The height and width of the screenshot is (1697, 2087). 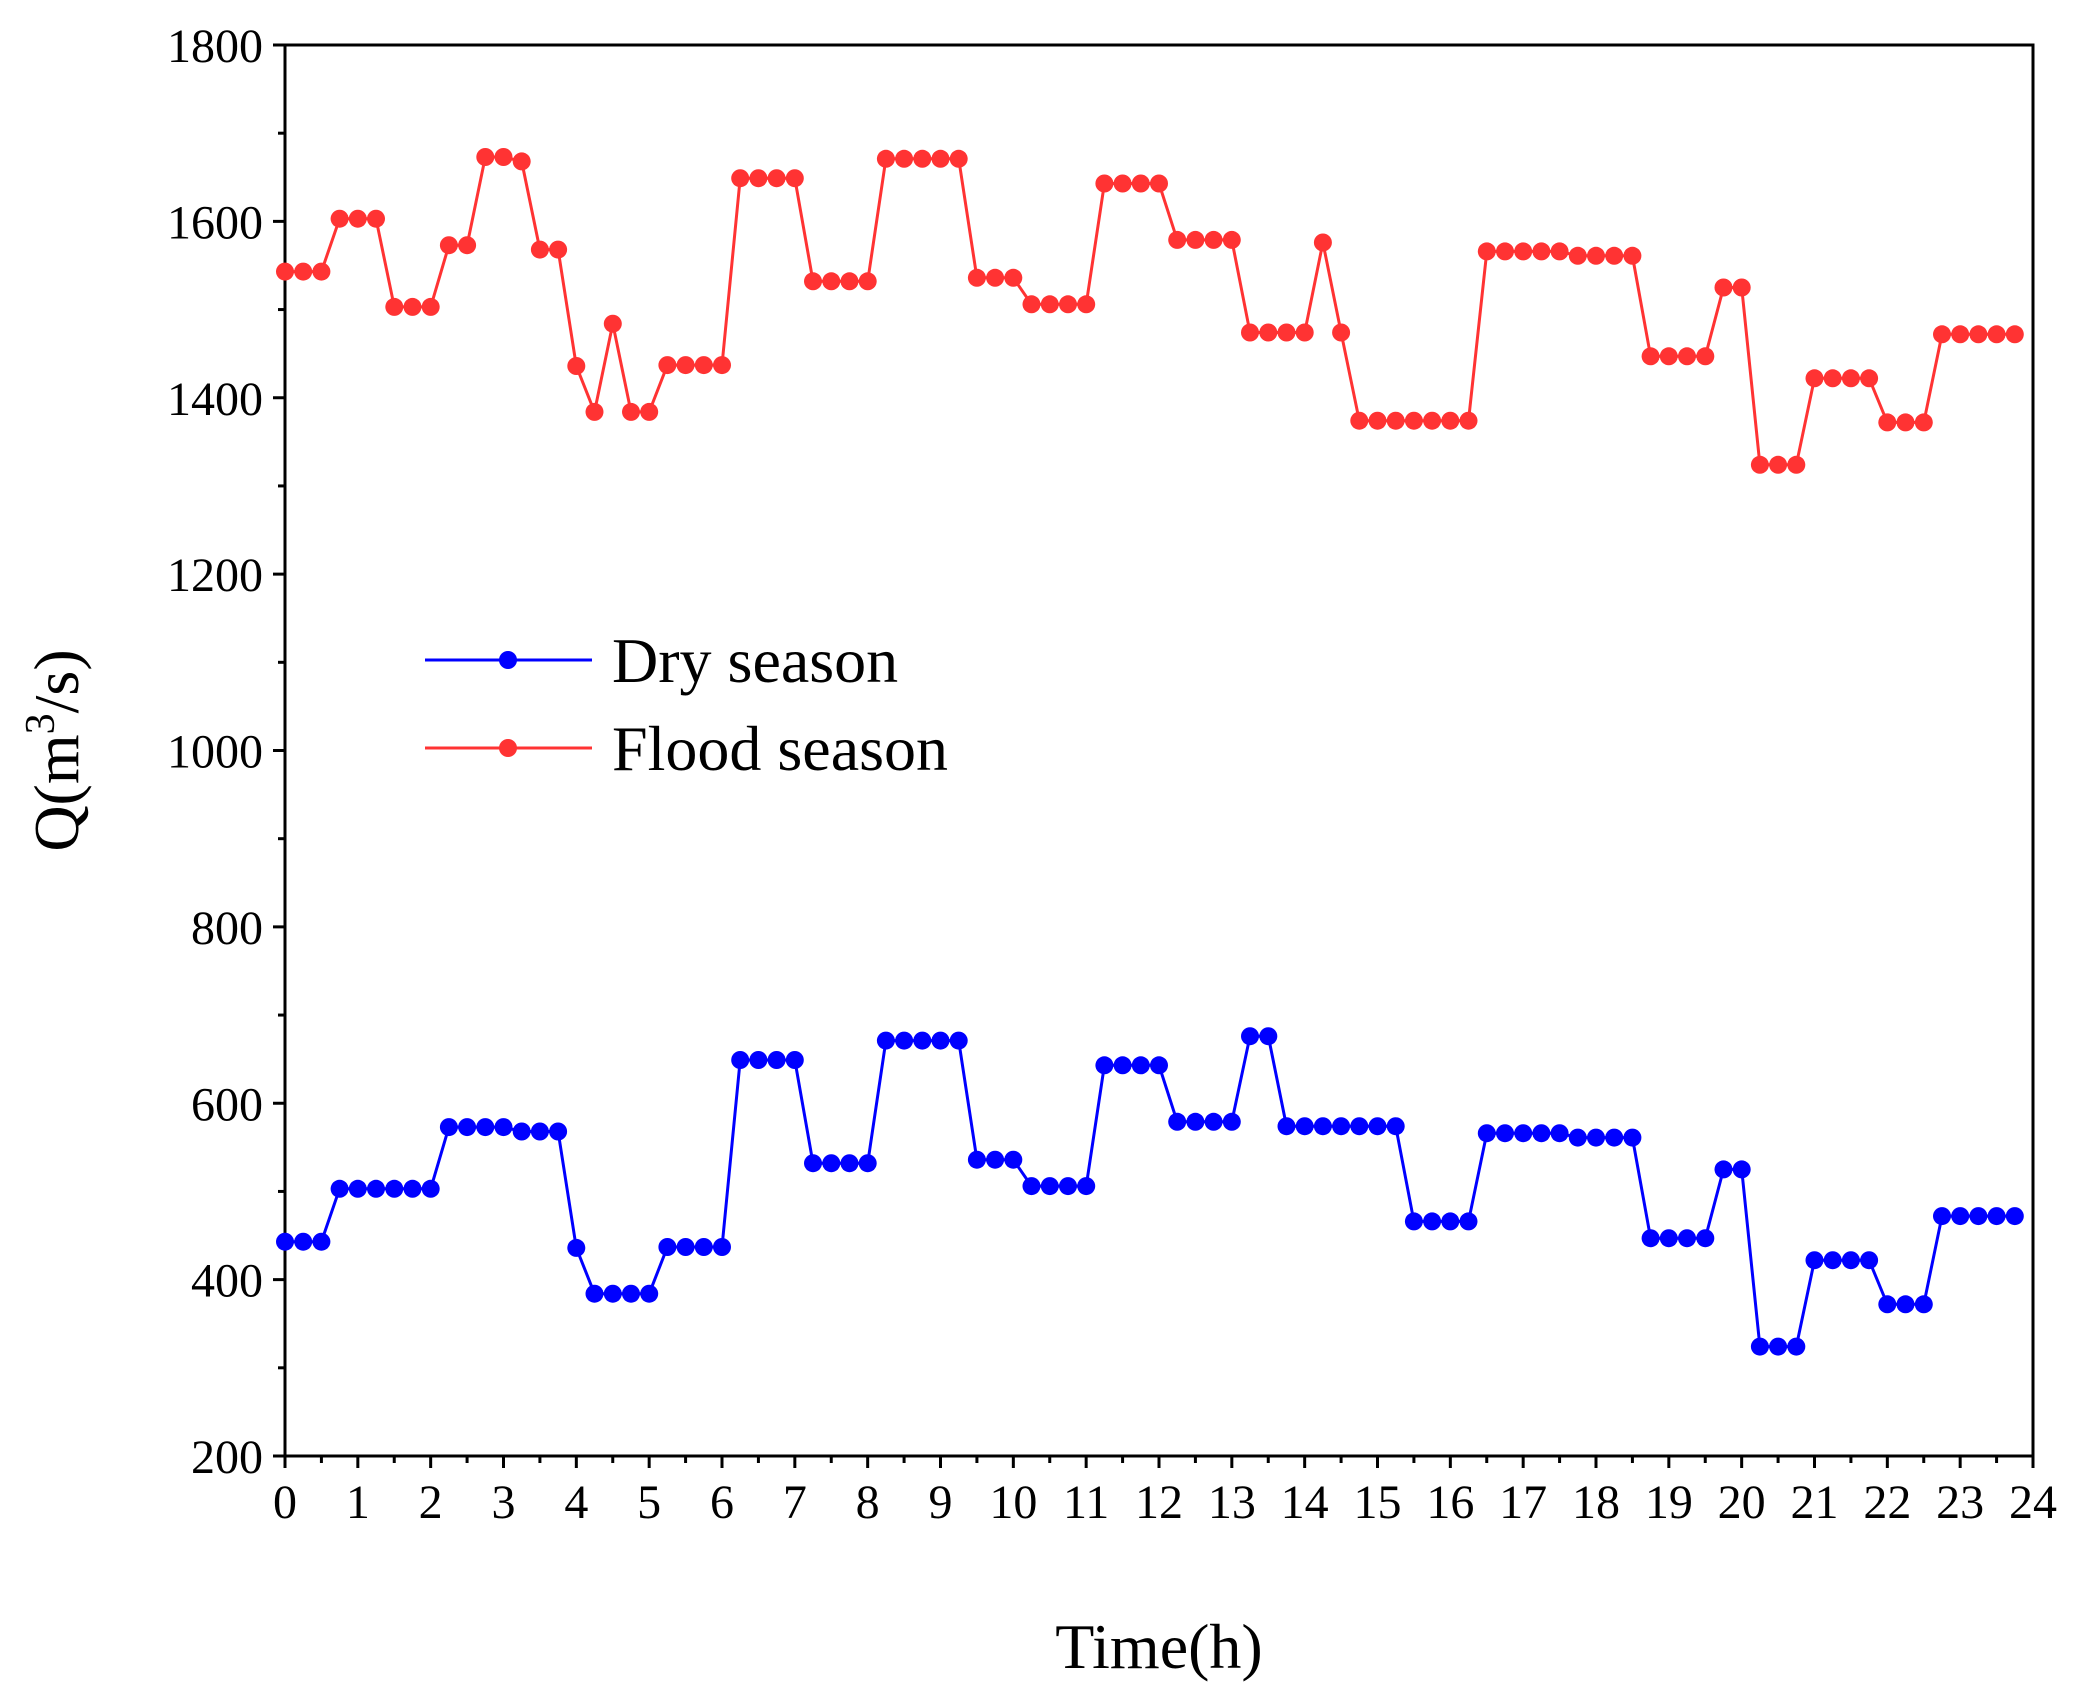 What do you see at coordinates (215, 575) in the screenshot?
I see `y-tick-label: 1200` at bounding box center [215, 575].